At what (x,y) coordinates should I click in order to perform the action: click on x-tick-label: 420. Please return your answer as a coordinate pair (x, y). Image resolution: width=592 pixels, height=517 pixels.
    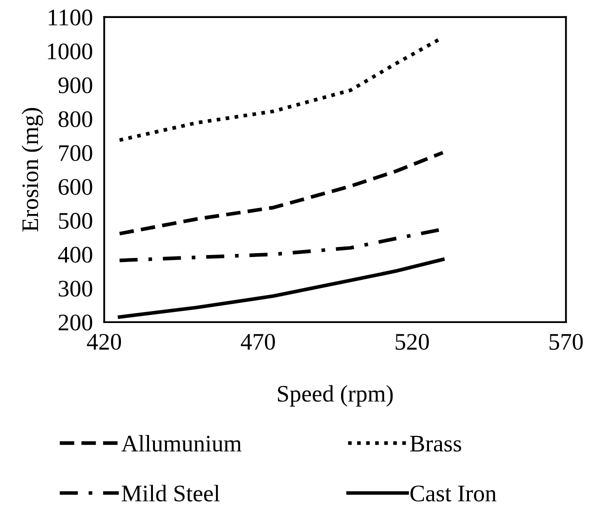
    Looking at the image, I should click on (103, 342).